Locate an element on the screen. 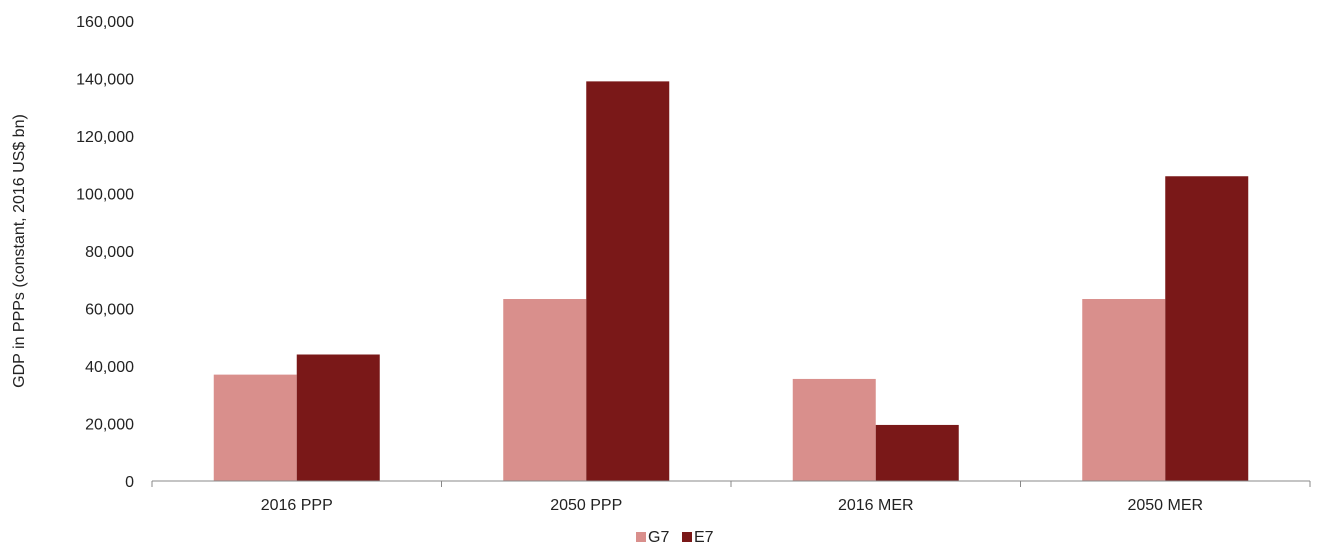 Image resolution: width=1318 pixels, height=552 pixels. y-tick-label: 80,000 is located at coordinates (109, 252).